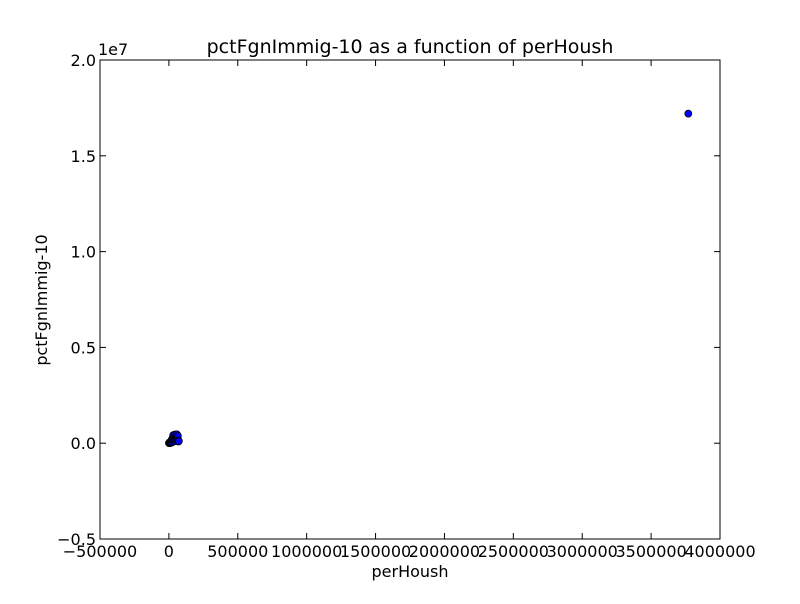  What do you see at coordinates (237, 551) in the screenshot?
I see `x-tick-label: 500000` at bounding box center [237, 551].